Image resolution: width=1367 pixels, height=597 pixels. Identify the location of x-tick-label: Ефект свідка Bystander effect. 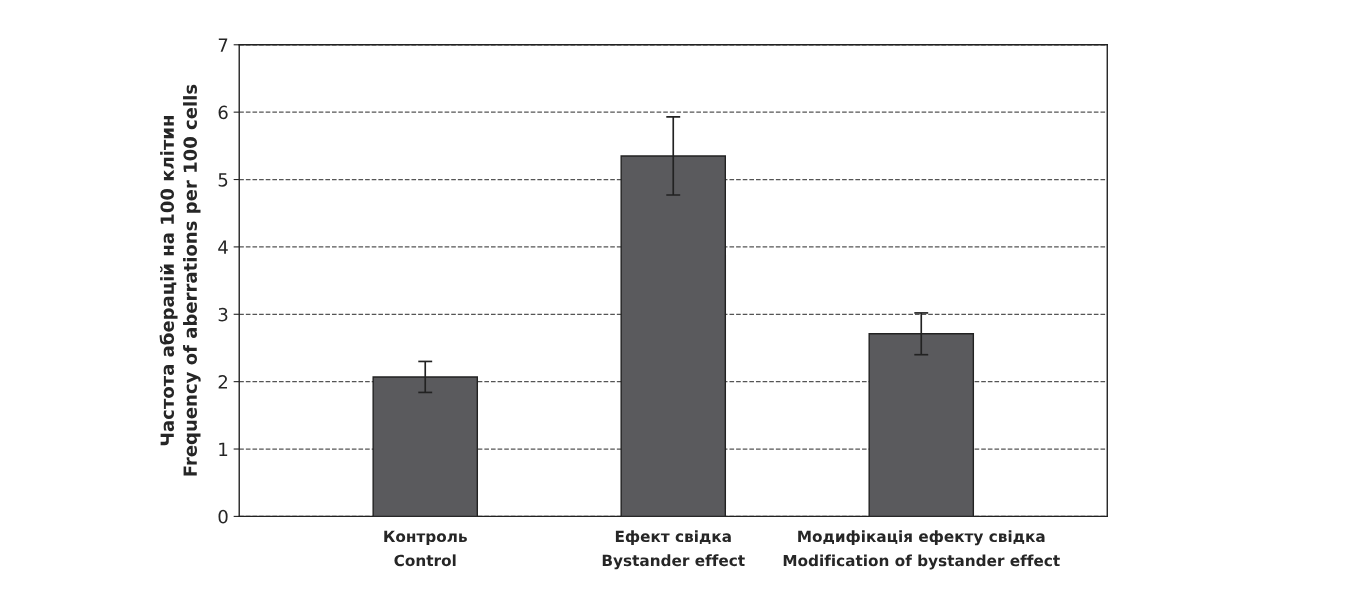
(673, 550).